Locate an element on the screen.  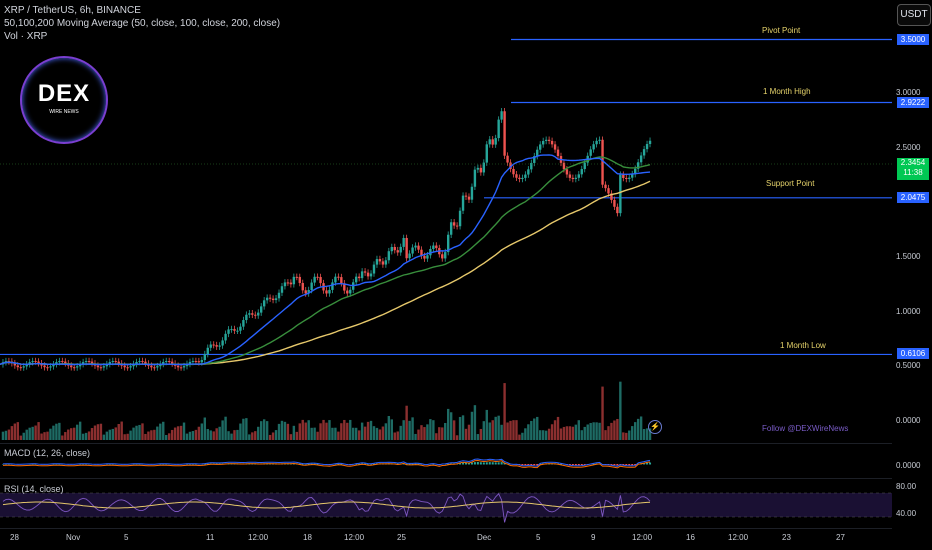
lightning-icon: ⚡ is located at coordinates (655, 427).